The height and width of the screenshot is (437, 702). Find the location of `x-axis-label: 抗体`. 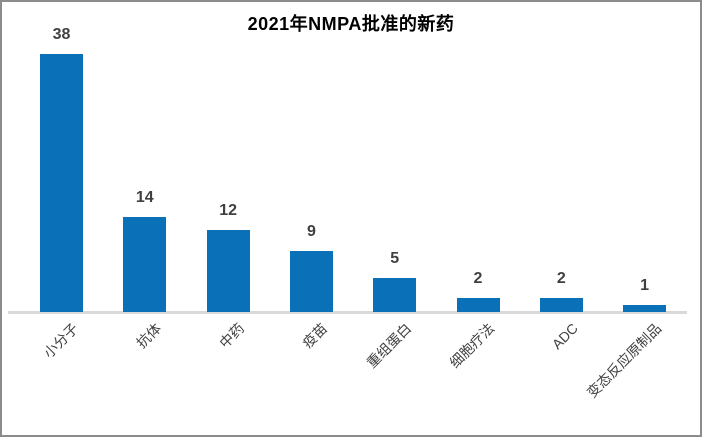

x-axis-label: 抗体 is located at coordinates (149, 336).